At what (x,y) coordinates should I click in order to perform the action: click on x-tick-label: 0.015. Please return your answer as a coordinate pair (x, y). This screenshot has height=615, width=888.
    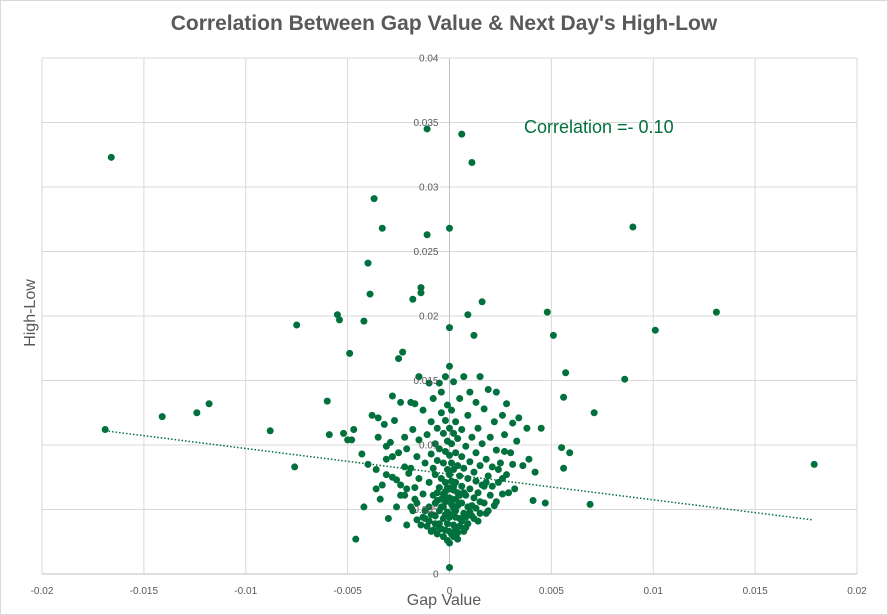
    Looking at the image, I should click on (755, 591).